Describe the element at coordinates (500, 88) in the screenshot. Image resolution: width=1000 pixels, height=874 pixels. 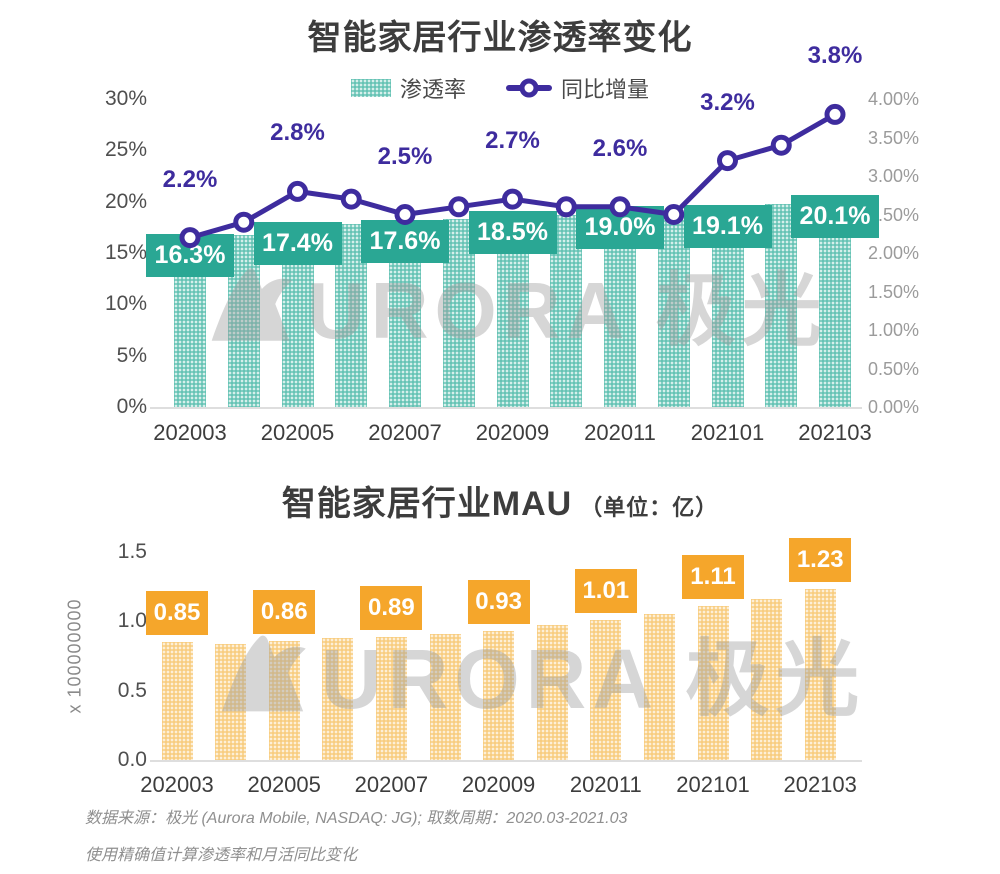
I see `legend: 渗透率 同比增量` at that location.